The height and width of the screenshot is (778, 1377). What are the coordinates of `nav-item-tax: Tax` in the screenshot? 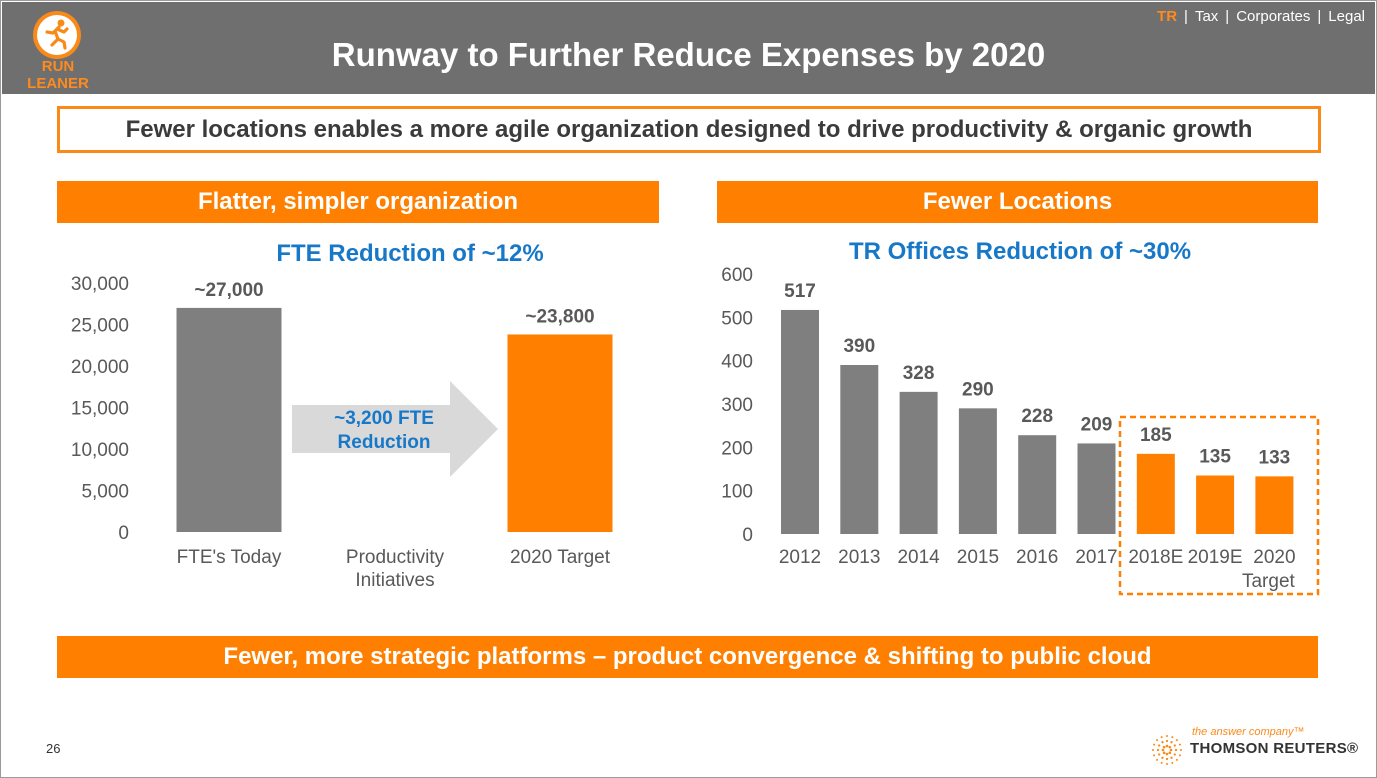 It's located at (1206, 16).